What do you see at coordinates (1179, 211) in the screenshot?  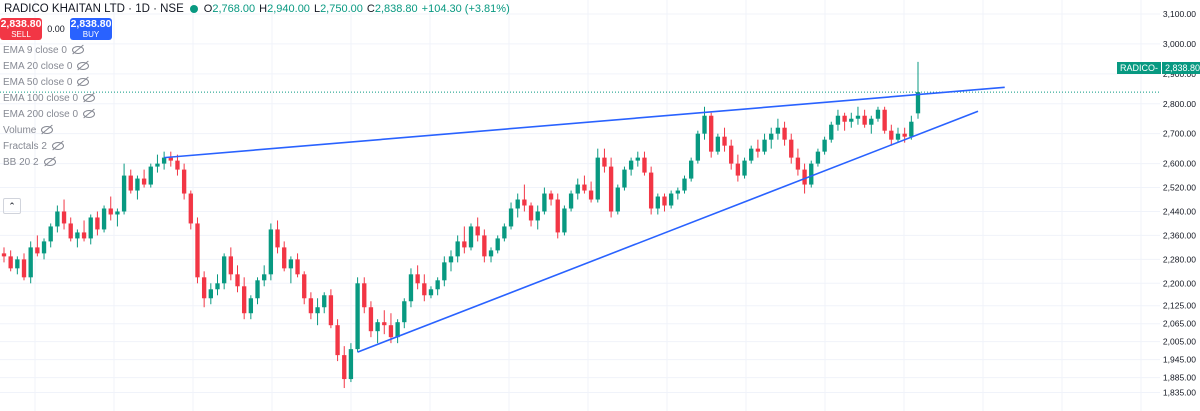 I see `y-tick-label: 2,440.00` at bounding box center [1179, 211].